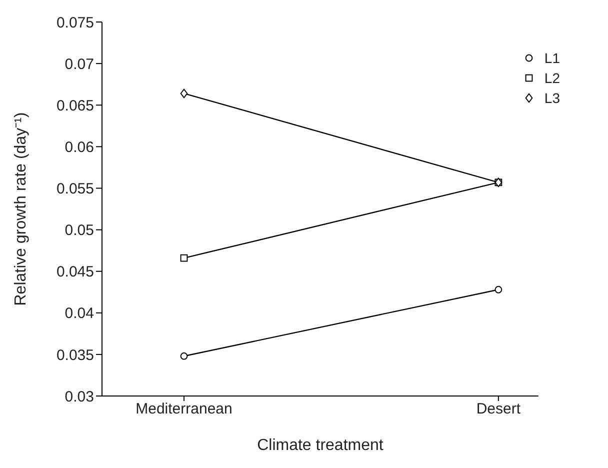 The height and width of the screenshot is (468, 608). I want to click on y-tick-label: 0.06, so click(79, 147).